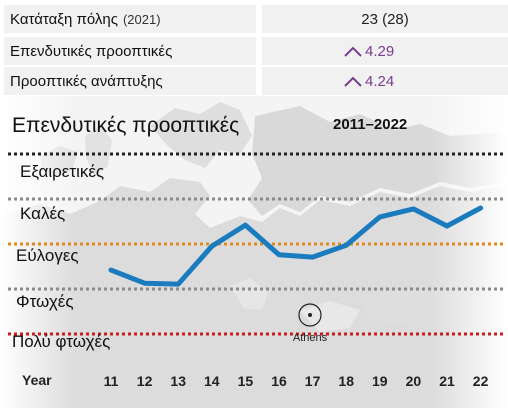  I want to click on chart-subtitle: 2011–2022, so click(370, 124).